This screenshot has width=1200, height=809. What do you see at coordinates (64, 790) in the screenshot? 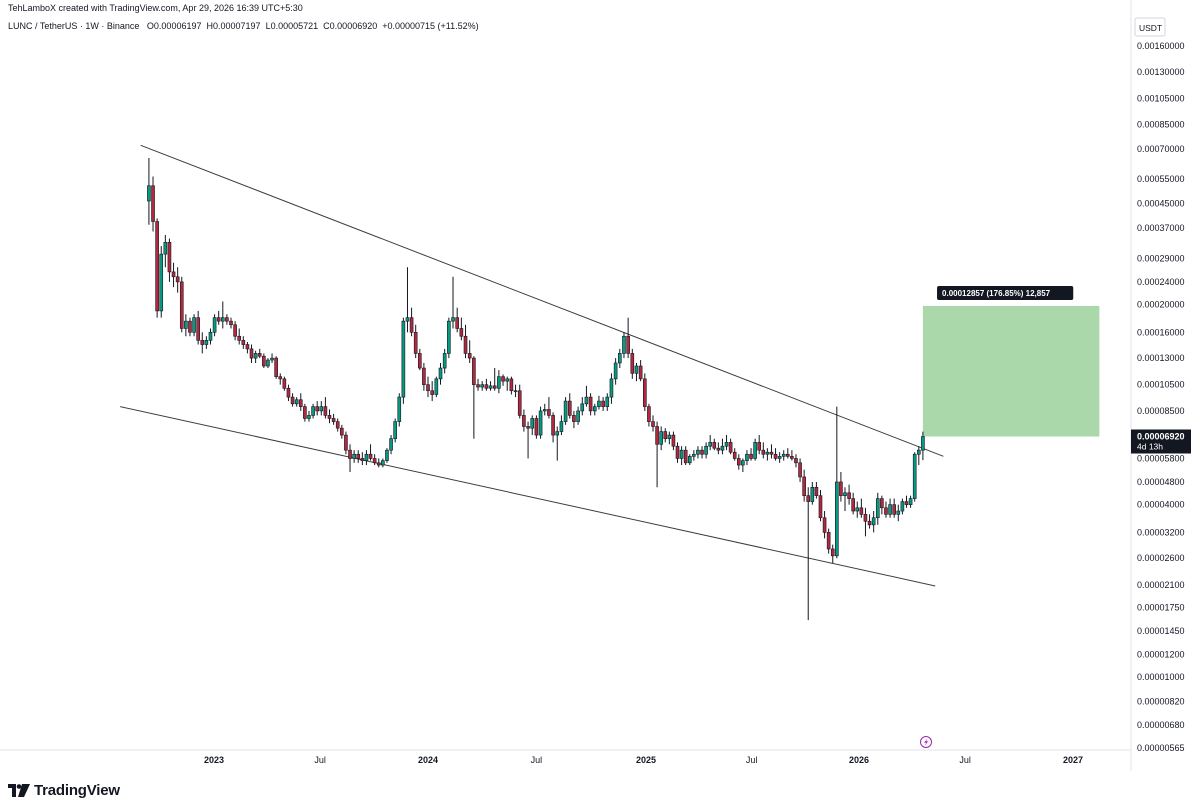
I see `tradingview-logo: TradingView` at bounding box center [64, 790].